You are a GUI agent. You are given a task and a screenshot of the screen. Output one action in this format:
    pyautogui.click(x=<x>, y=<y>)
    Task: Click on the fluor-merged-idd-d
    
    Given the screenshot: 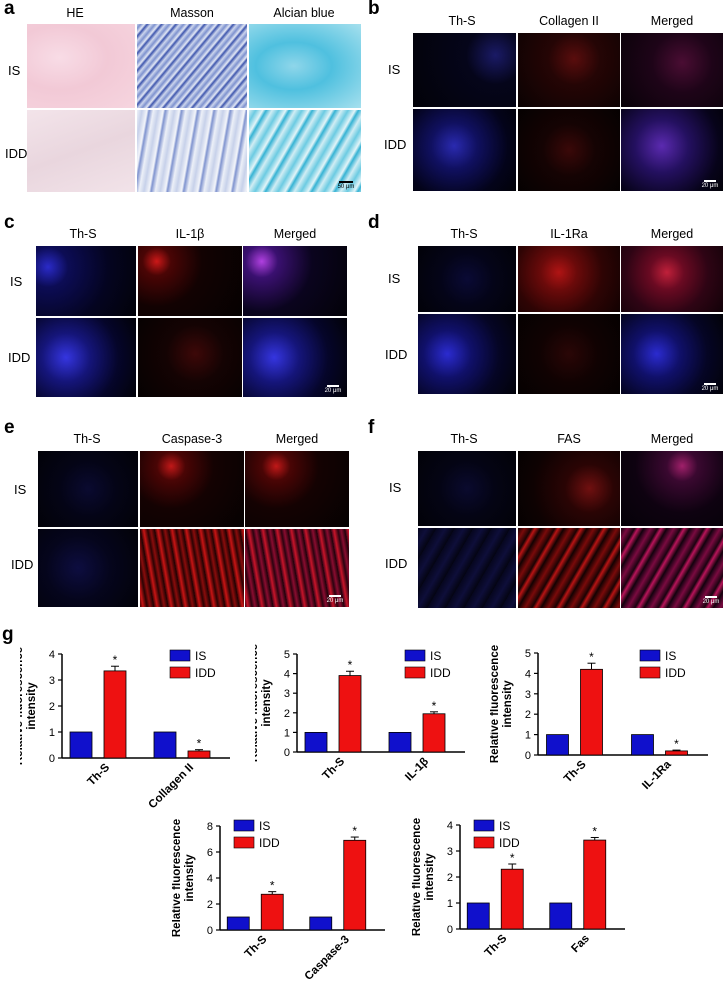 What is the action you would take?
    pyautogui.click(x=672, y=354)
    